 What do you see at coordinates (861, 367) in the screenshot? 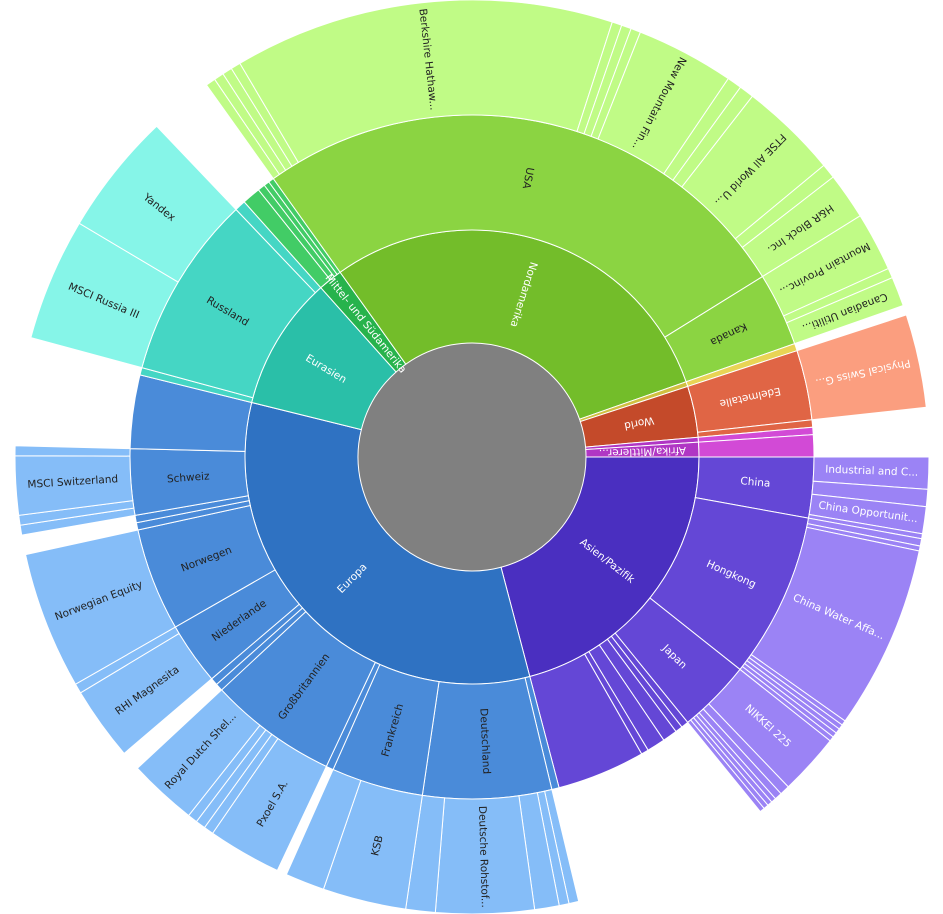
I see `segment-physical-swiss-g-level3` at bounding box center [861, 367].